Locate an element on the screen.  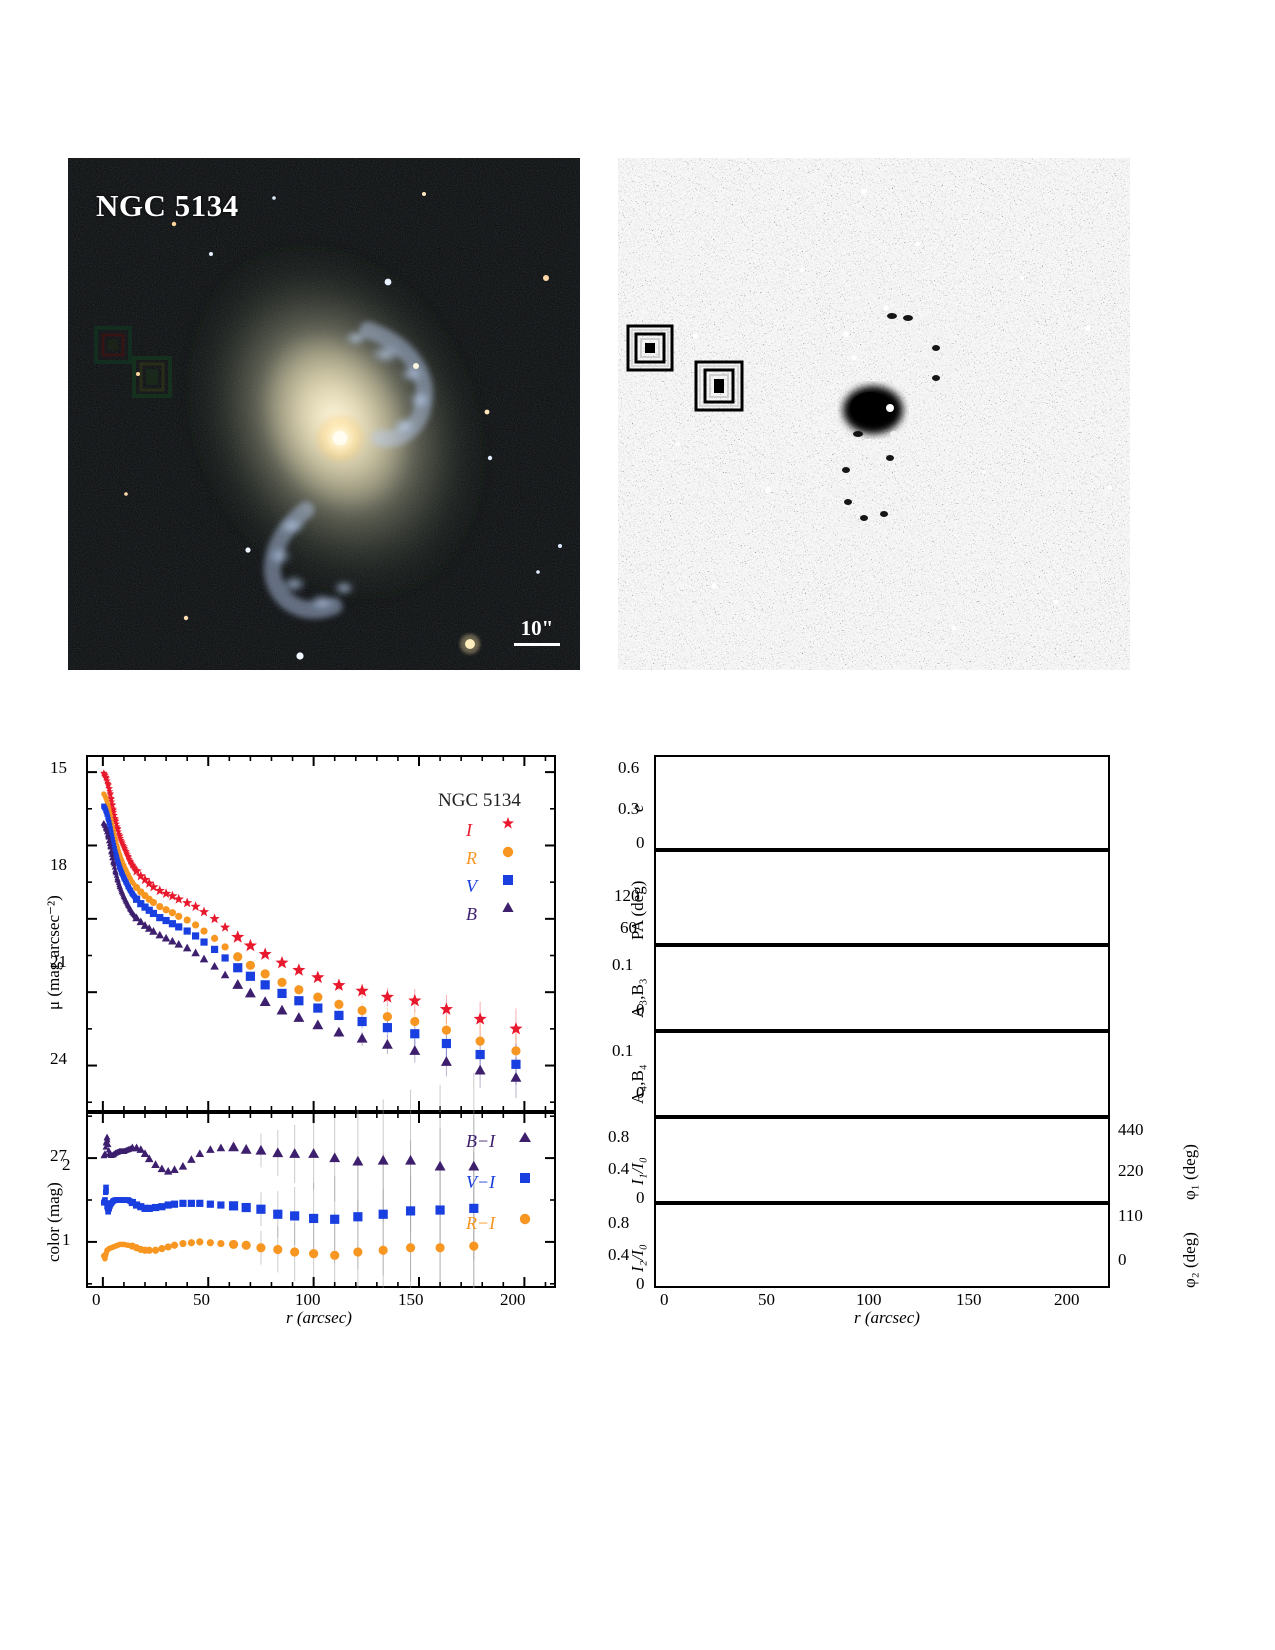
legend-markers-mu is located at coordinates (508, 864).